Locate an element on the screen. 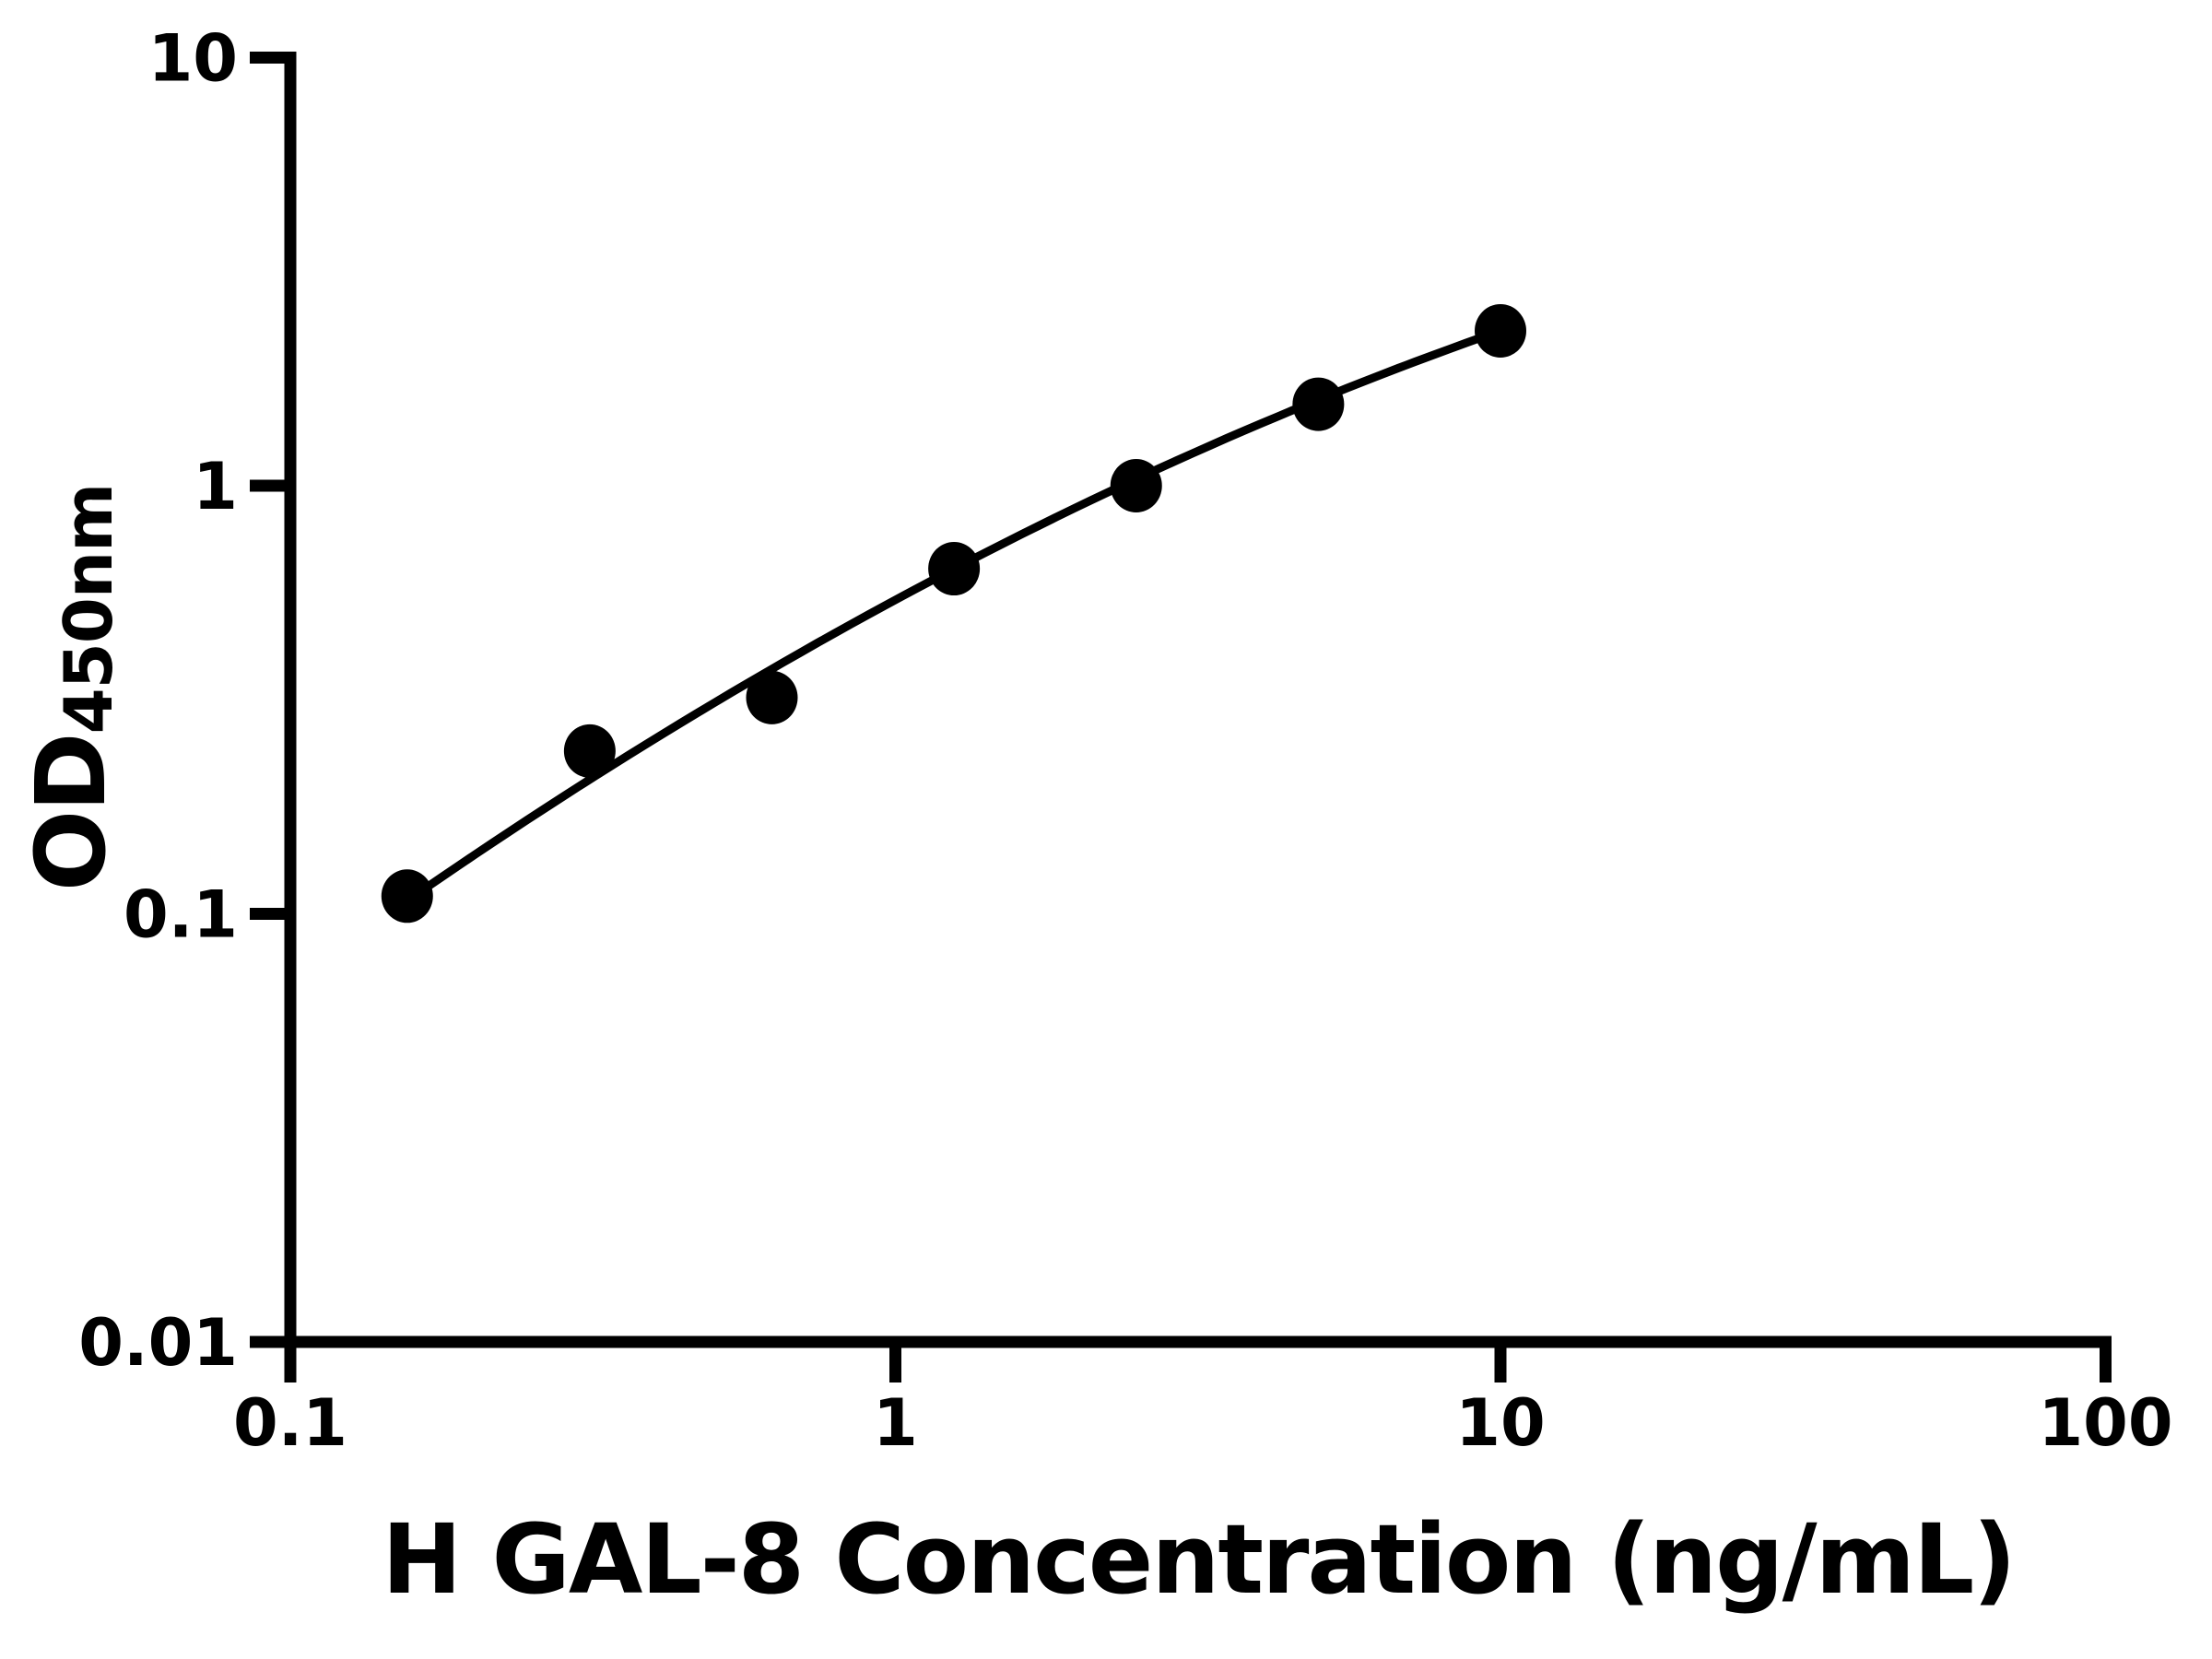 The image size is (2212, 1659). y-tick-label: 10 is located at coordinates (193, 59).